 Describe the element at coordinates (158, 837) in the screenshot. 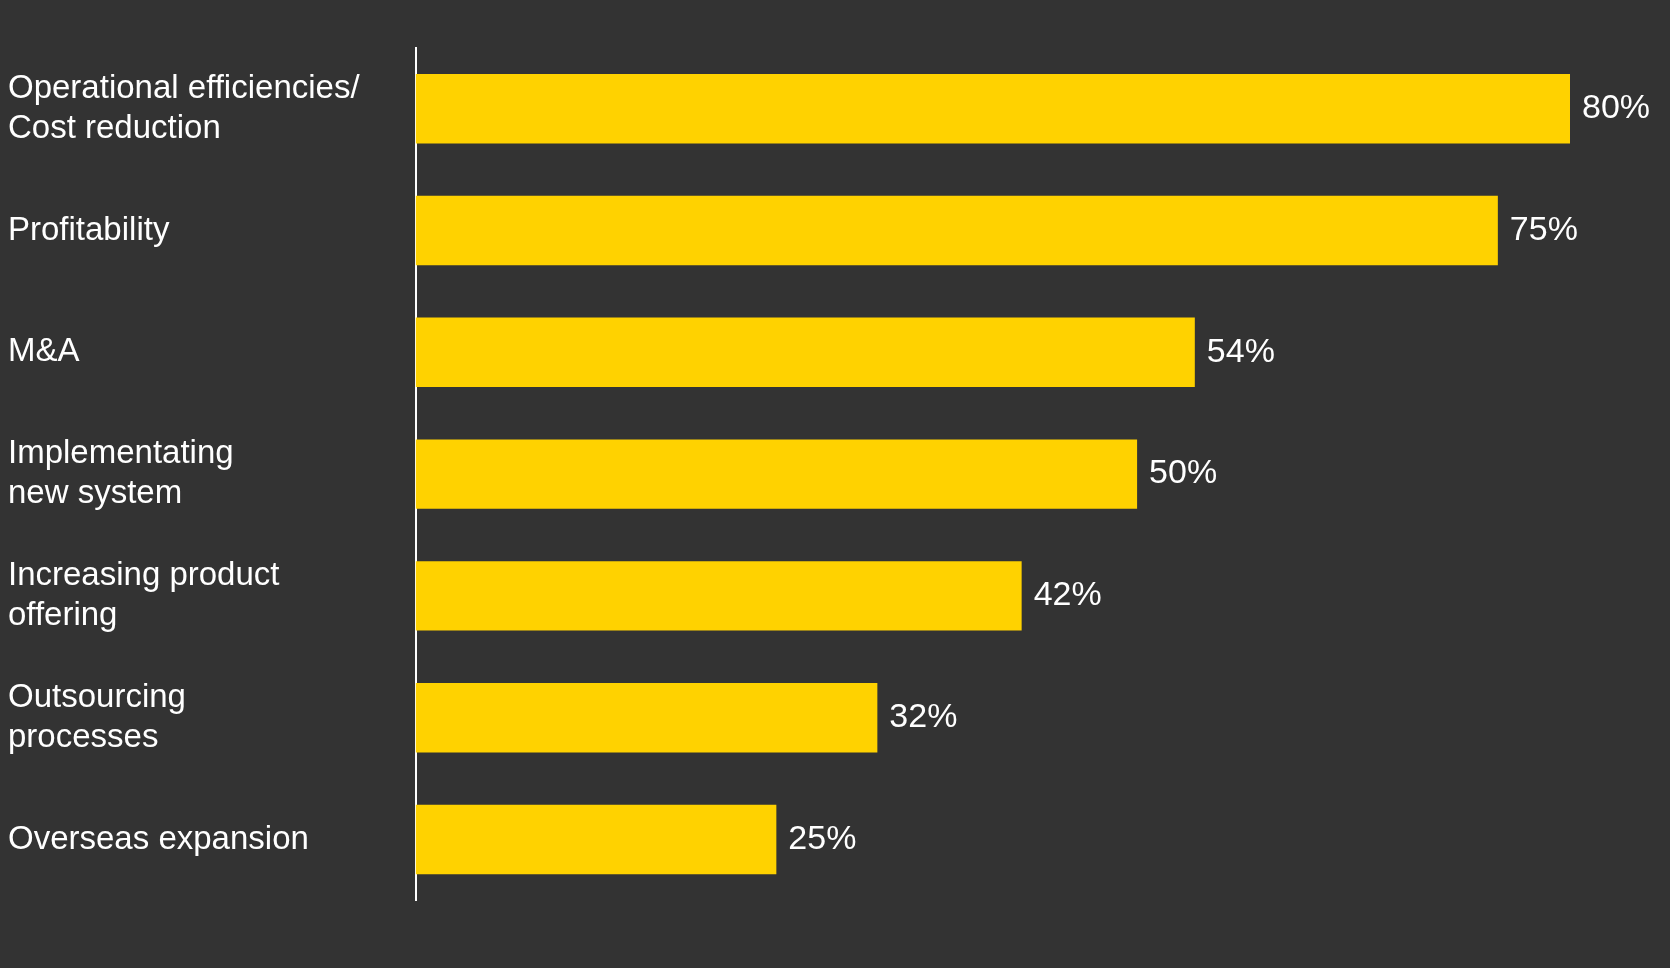

I see `y-tick-label: Overseas expansion` at that location.